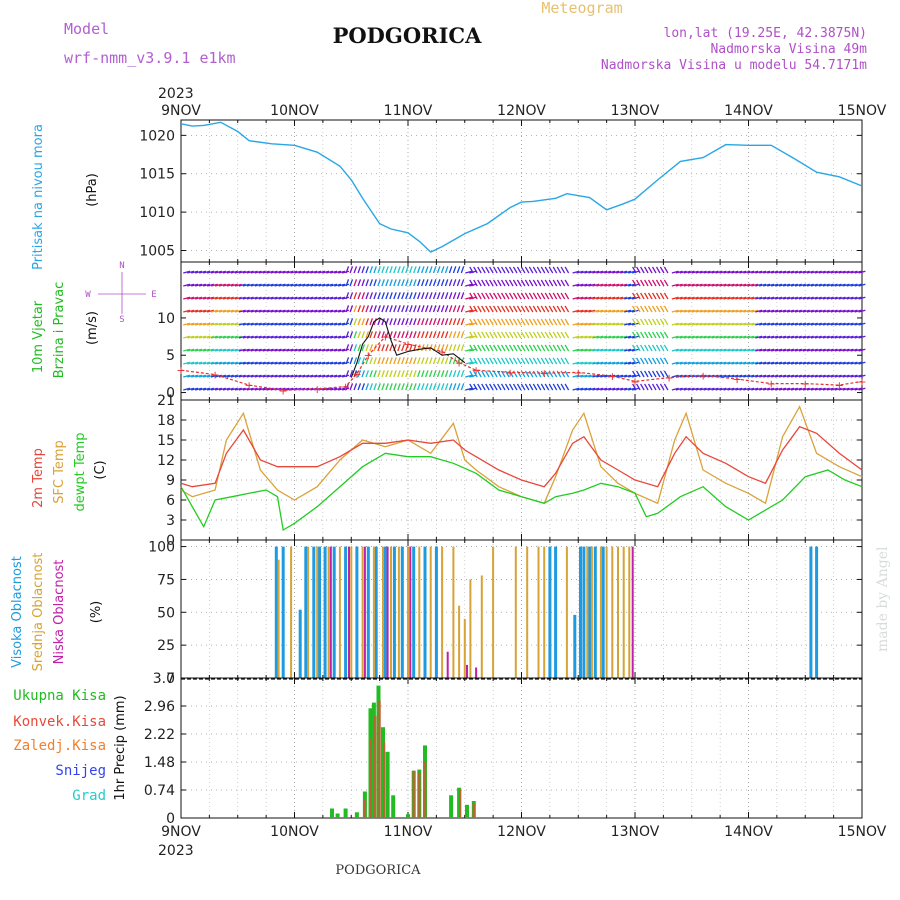 This screenshot has width=900, height=900. Describe the element at coordinates (408, 816) in the screenshot. I see `precip-total-bar` at that location.